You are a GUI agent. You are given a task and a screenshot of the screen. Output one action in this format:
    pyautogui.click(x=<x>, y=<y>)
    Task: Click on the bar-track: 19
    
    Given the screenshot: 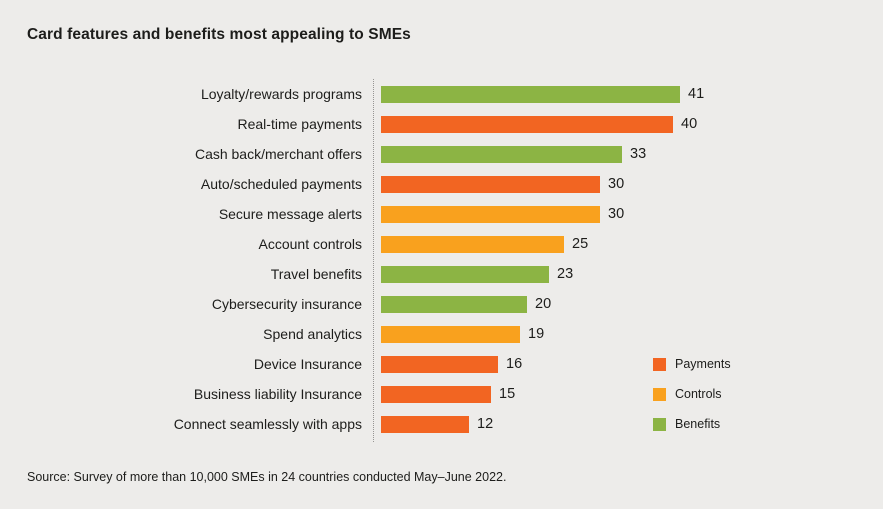 What is the action you would take?
    pyautogui.click(x=462, y=334)
    